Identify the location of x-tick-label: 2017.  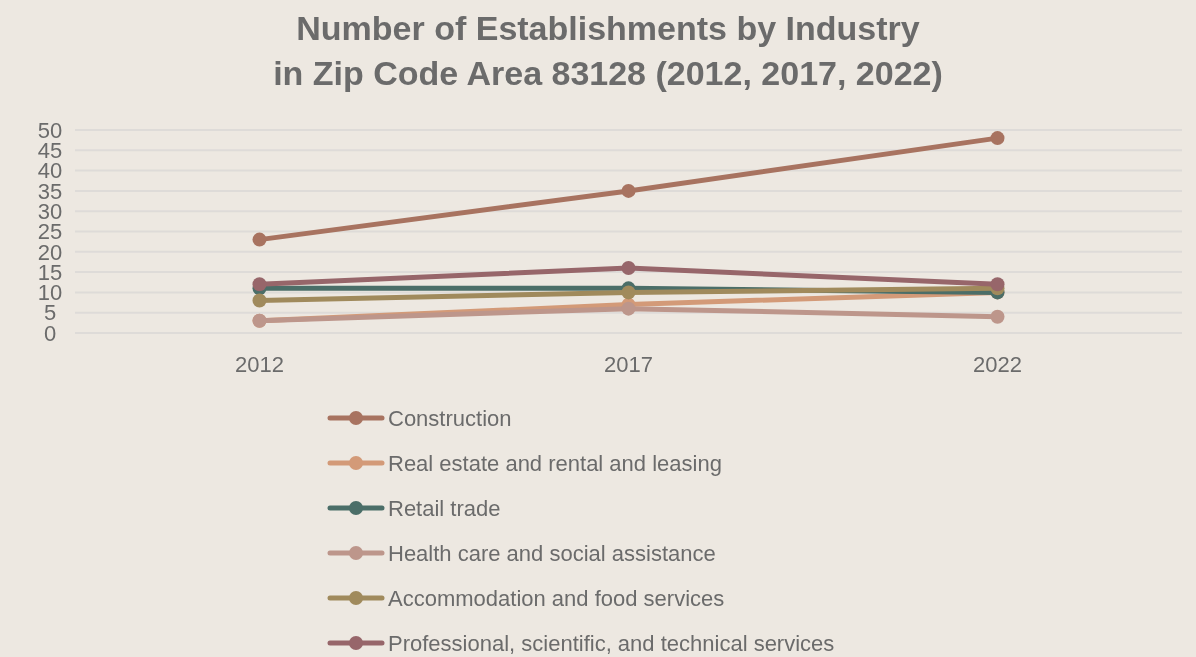
(628, 364).